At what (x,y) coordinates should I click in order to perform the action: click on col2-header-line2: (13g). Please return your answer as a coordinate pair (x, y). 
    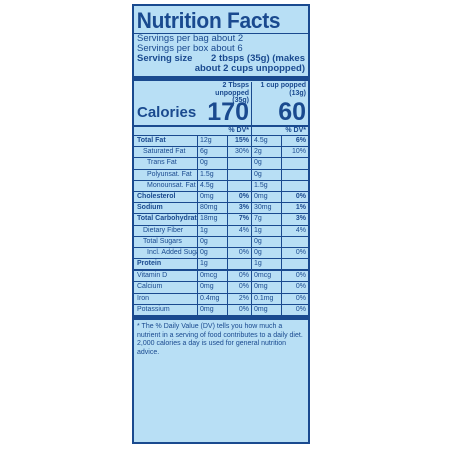
    Looking at the image, I should click on (297, 93).